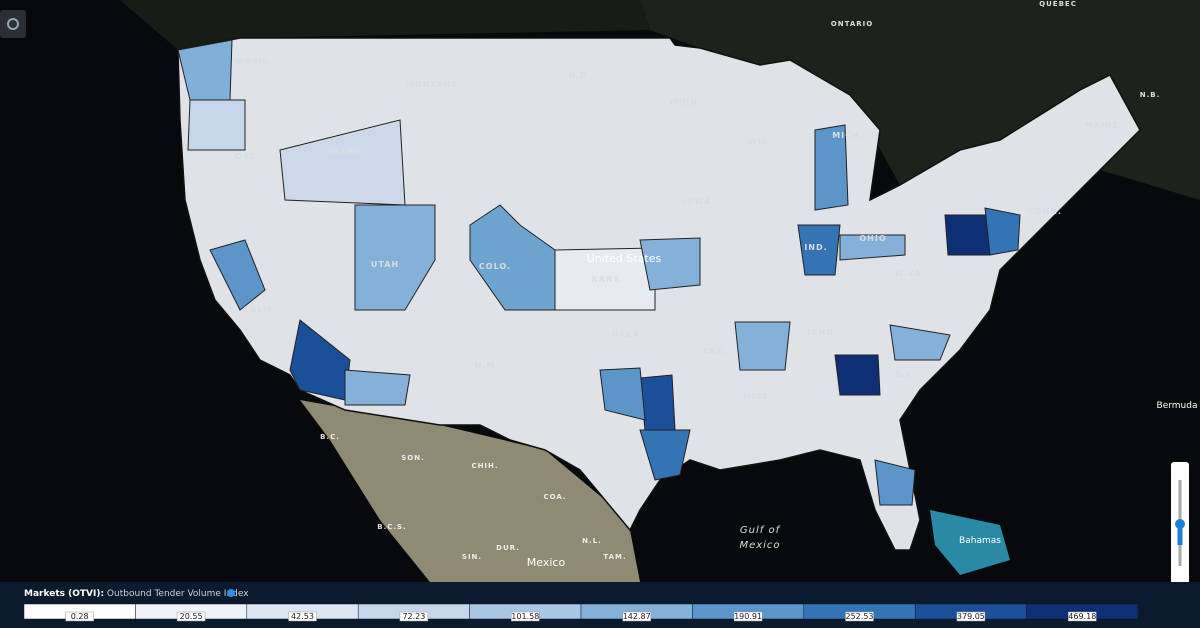 This screenshot has width=1200, height=628. What do you see at coordinates (579, 75) in the screenshot?
I see `map-label: N.D.` at bounding box center [579, 75].